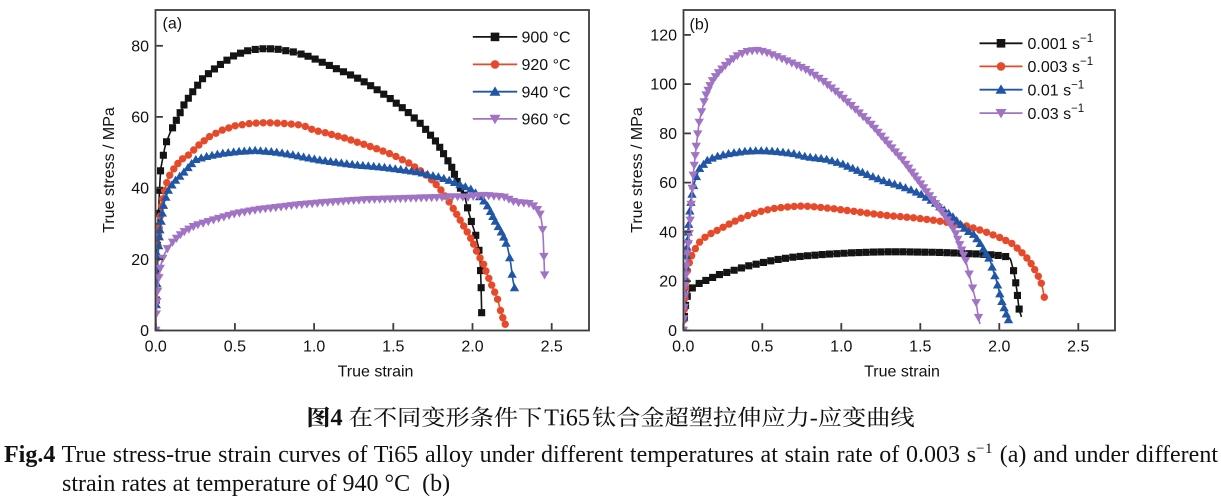 The height and width of the screenshot is (504, 1221). Describe the element at coordinates (663, 35) in the screenshot. I see `svg-text: 120` at that location.